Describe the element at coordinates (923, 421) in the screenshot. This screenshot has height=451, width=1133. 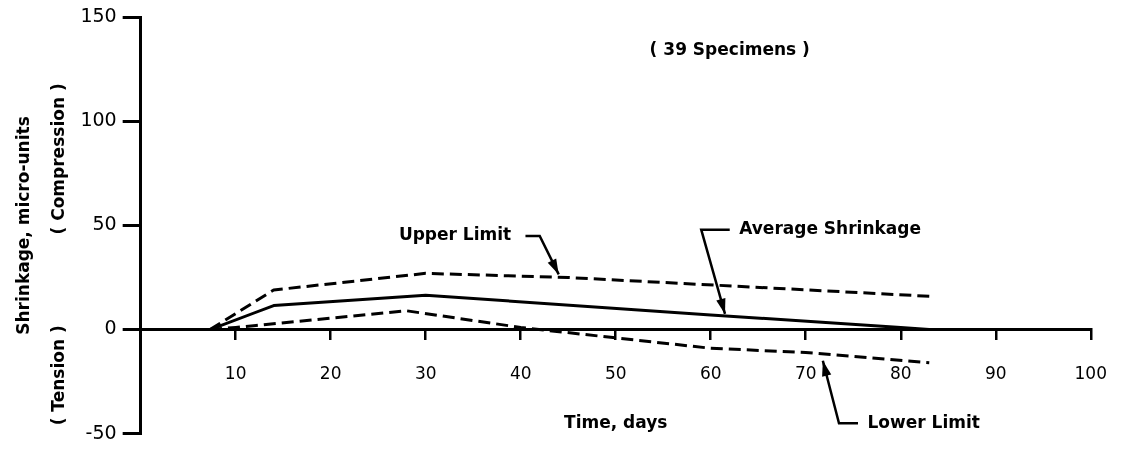
I see `text: Lower Limit` at that location.